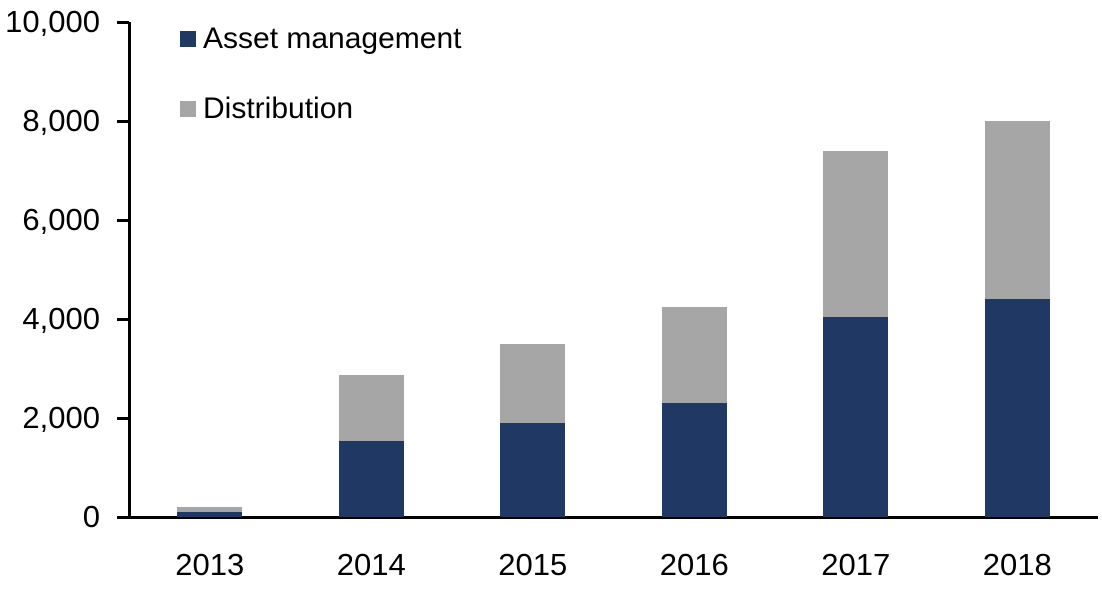 The width and height of the screenshot is (1102, 594). What do you see at coordinates (607, 517) in the screenshot?
I see `x-axis-line` at bounding box center [607, 517].